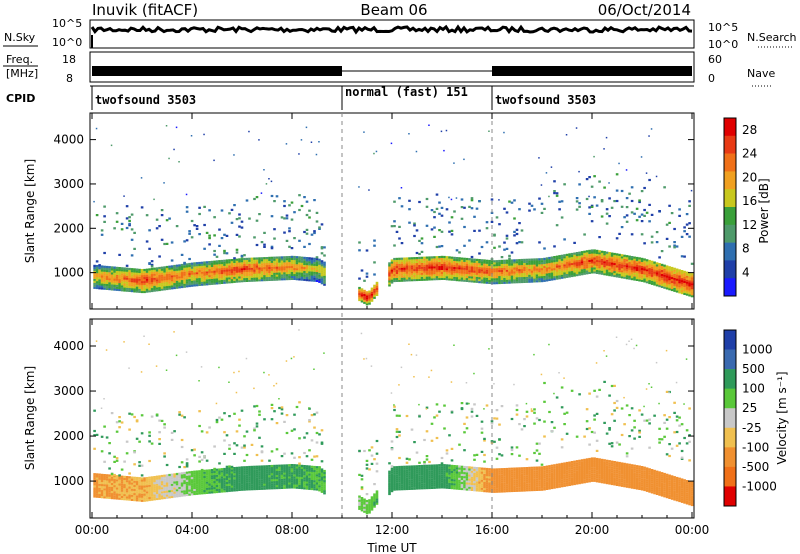 Image resolution: width=800 pixels, height=554 pixels. I want to click on cpid-segment-3: twofsound 3503, so click(545, 100).